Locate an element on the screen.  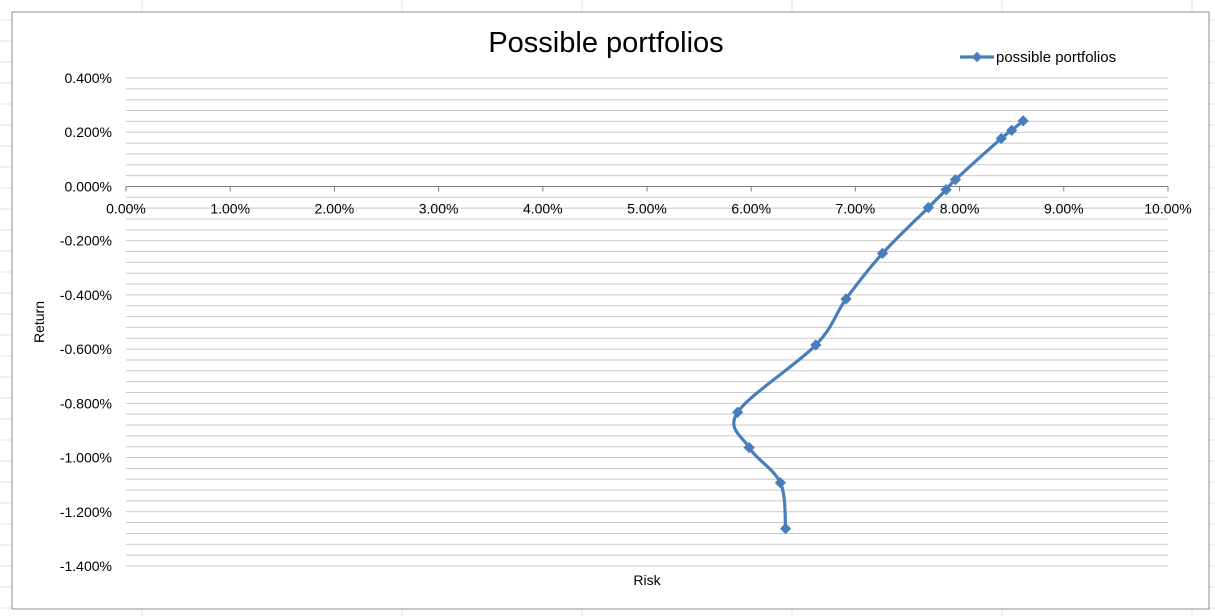
legend-label: possible portfolios is located at coordinates (1056, 57).